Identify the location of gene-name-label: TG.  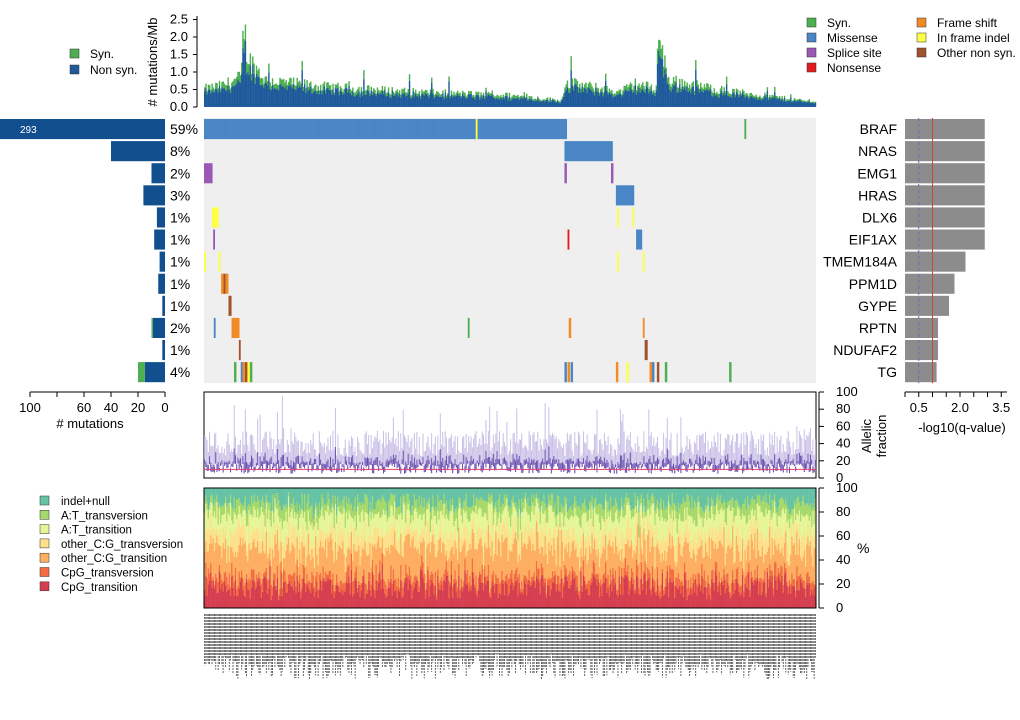
(887, 372).